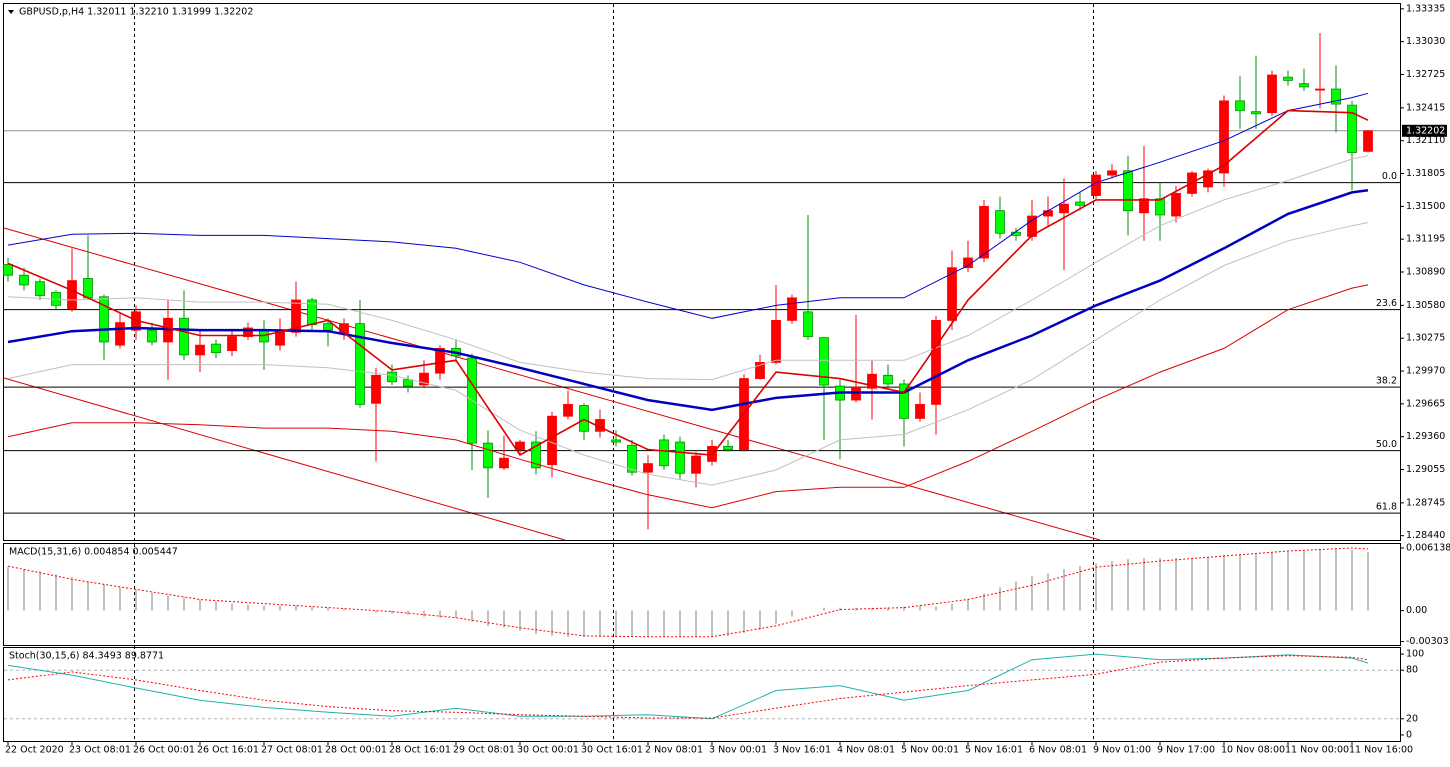 This screenshot has height=767, width=1450. Describe the element at coordinates (34, 750) in the screenshot. I see `x-tick-label: 22 Oct 2020` at that location.